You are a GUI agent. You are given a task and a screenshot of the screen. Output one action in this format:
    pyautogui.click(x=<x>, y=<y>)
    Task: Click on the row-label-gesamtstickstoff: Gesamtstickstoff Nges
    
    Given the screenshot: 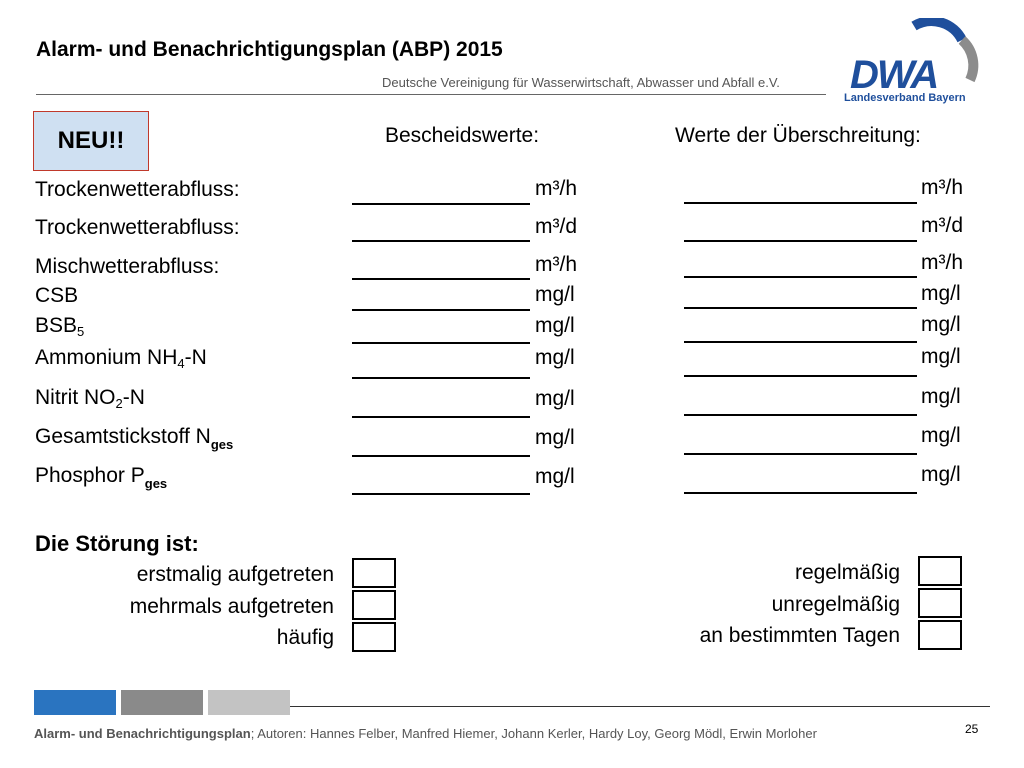 What is the action you would take?
    pyautogui.click(x=134, y=438)
    